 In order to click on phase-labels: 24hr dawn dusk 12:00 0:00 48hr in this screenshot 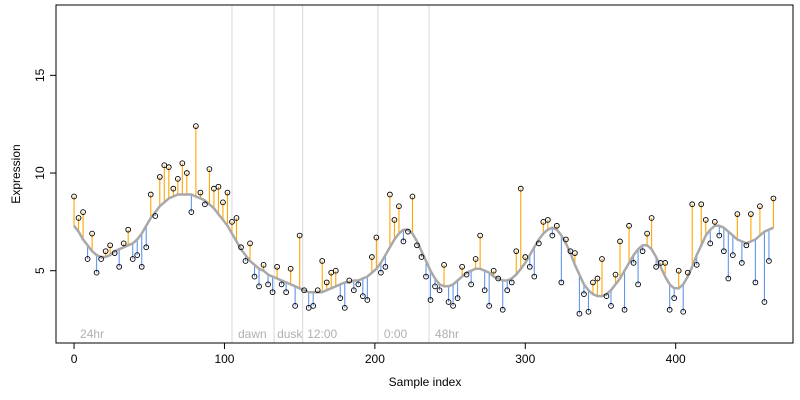, I will do `click(269, 334)`.